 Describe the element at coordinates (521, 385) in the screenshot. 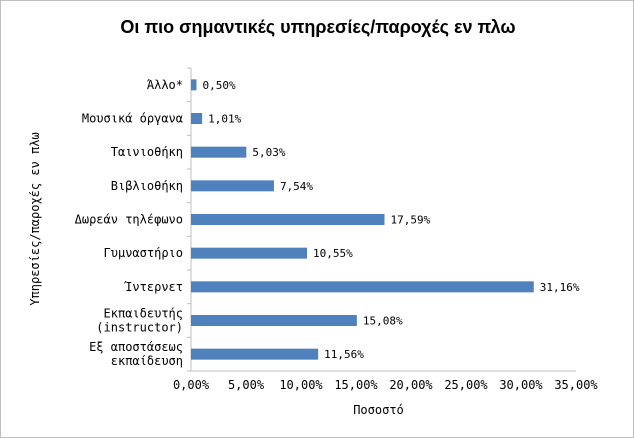

I see `x-tick-label: 30,00%` at that location.